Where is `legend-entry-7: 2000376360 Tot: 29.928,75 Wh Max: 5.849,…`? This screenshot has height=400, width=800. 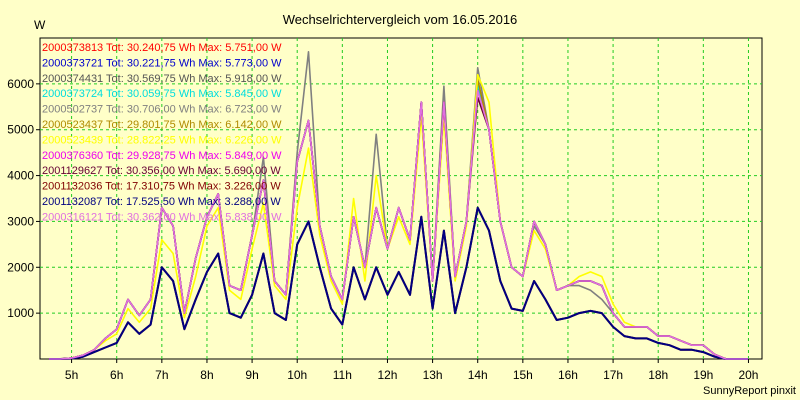
legend-entry-7: 2000376360 Tot: 29.928,75 Wh Max: 5.849,… is located at coordinates (162, 156).